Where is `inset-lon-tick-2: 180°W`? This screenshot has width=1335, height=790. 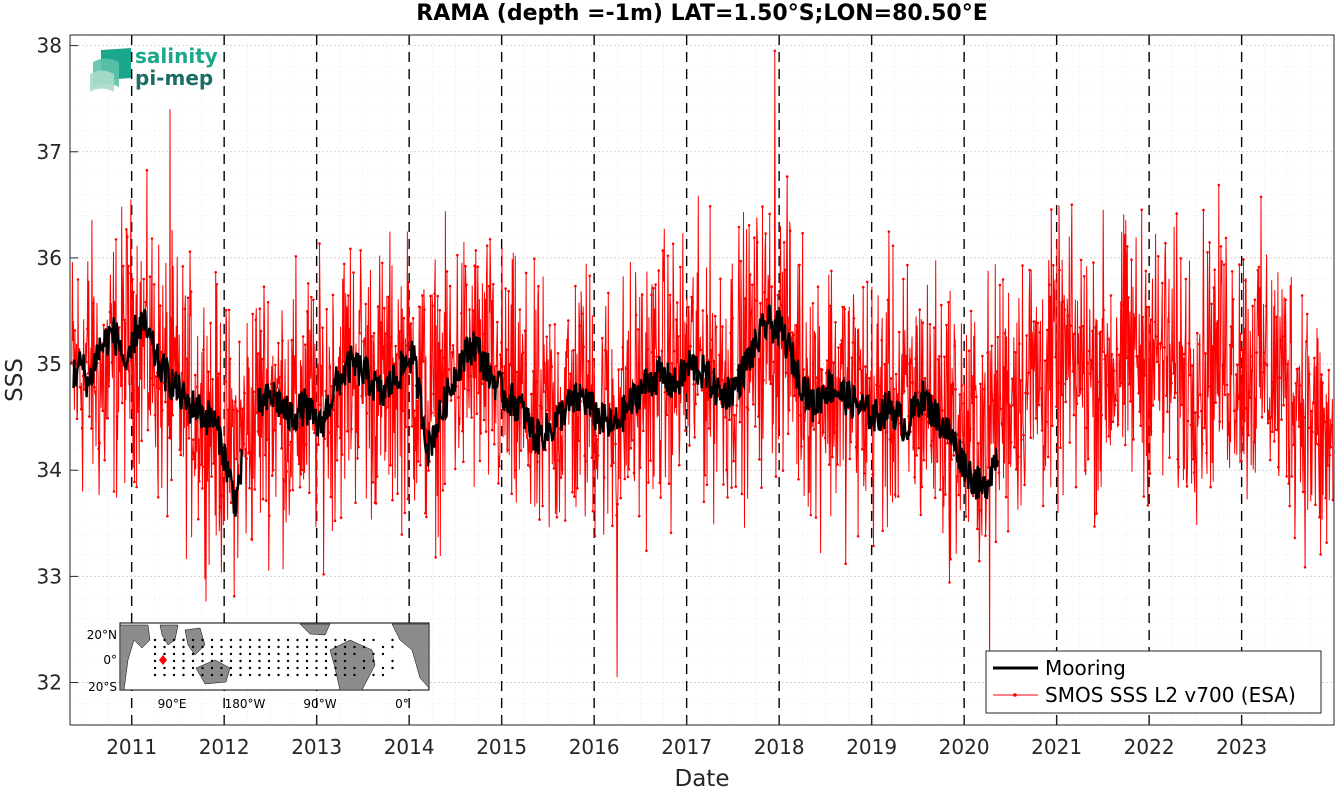 inset-lon-tick-2: 180°W is located at coordinates (245, 704).